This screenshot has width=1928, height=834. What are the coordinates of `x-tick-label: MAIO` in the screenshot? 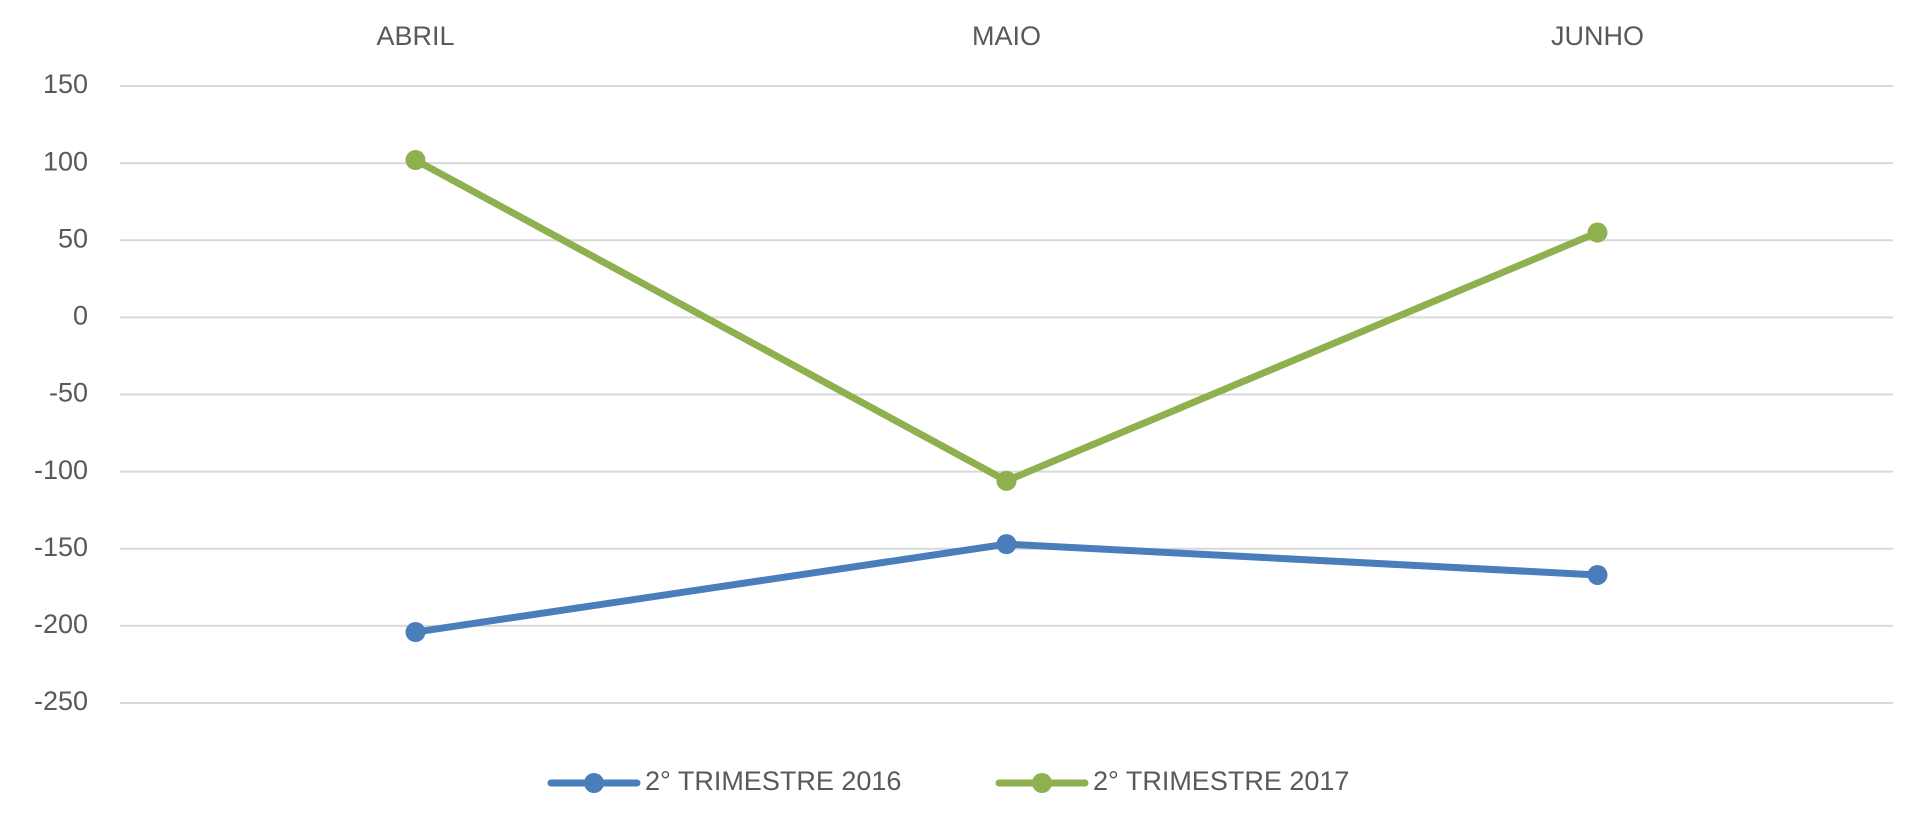 It's located at (1006, 36).